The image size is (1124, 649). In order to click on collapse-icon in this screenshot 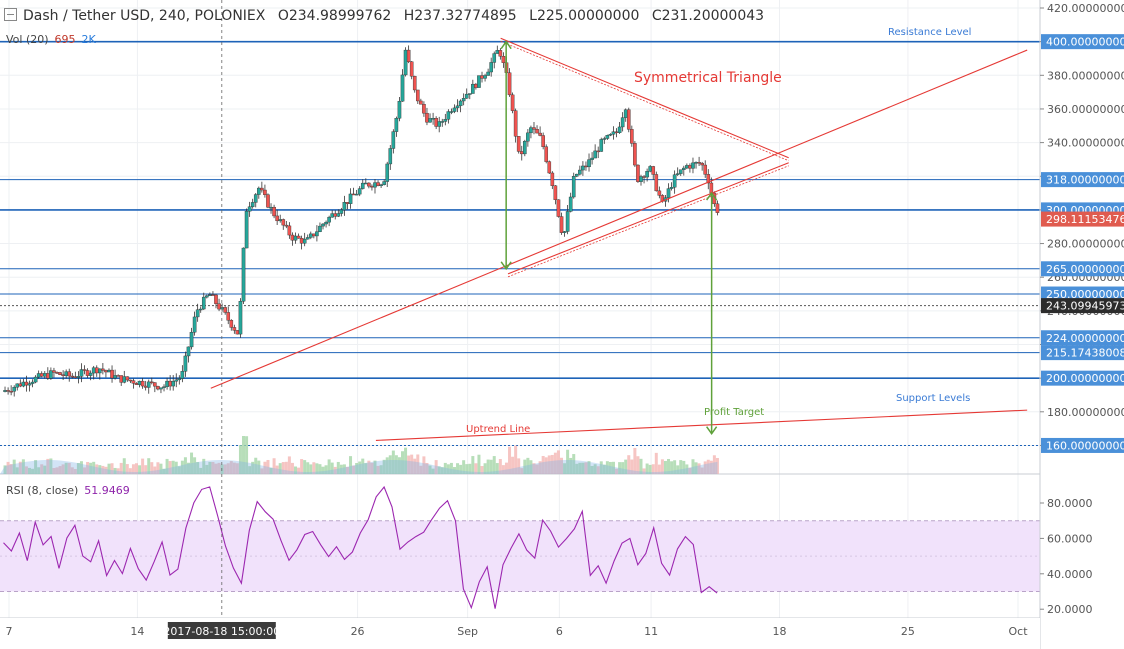, I will do `click(10, 14)`.